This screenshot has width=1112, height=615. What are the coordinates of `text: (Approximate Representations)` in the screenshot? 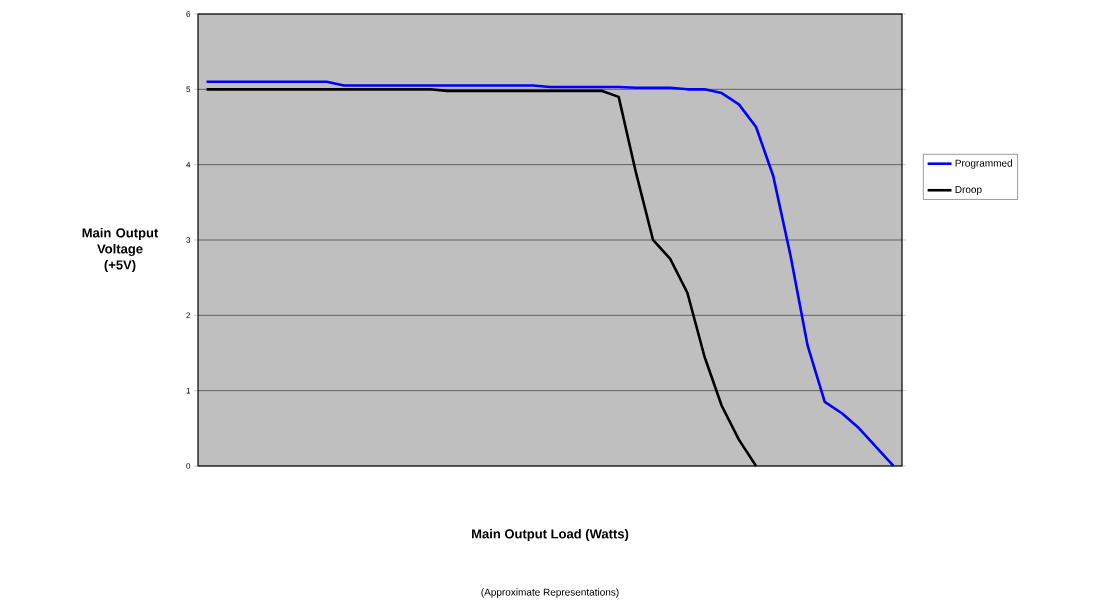 It's located at (550, 593).